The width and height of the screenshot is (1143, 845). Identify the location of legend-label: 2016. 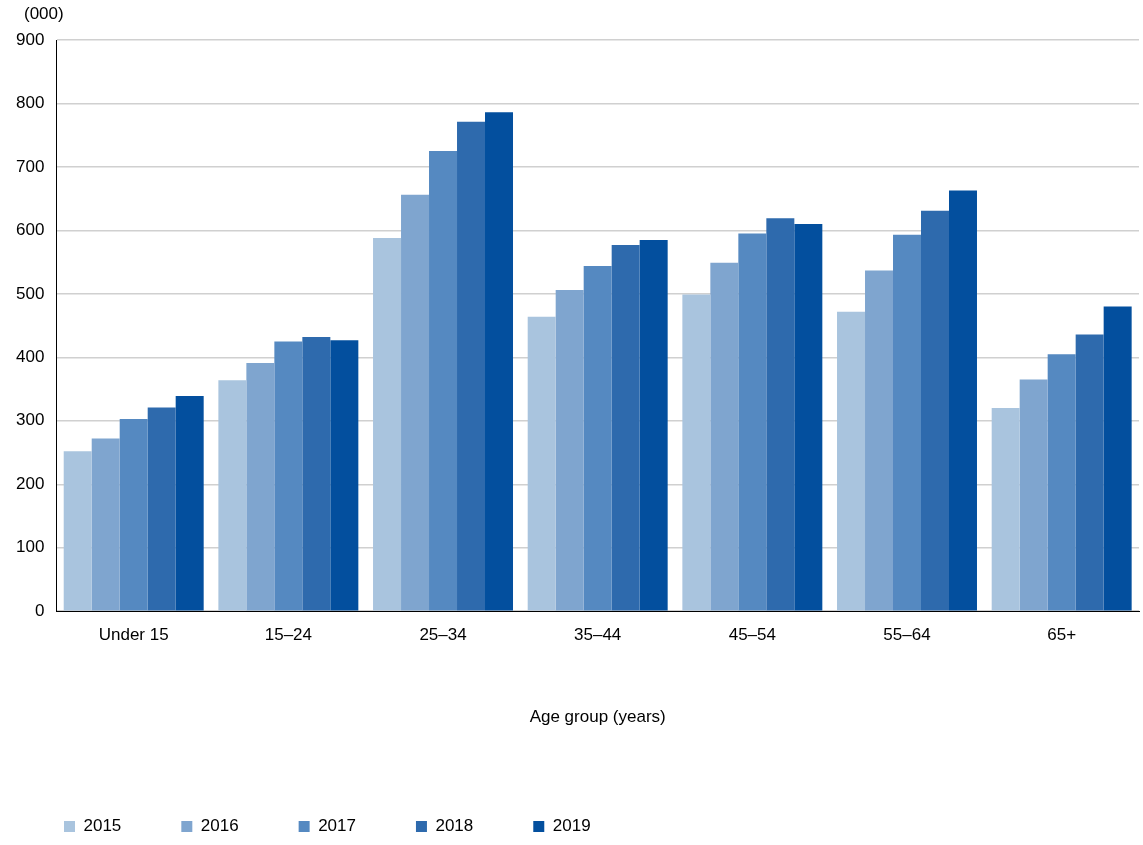
(219, 826).